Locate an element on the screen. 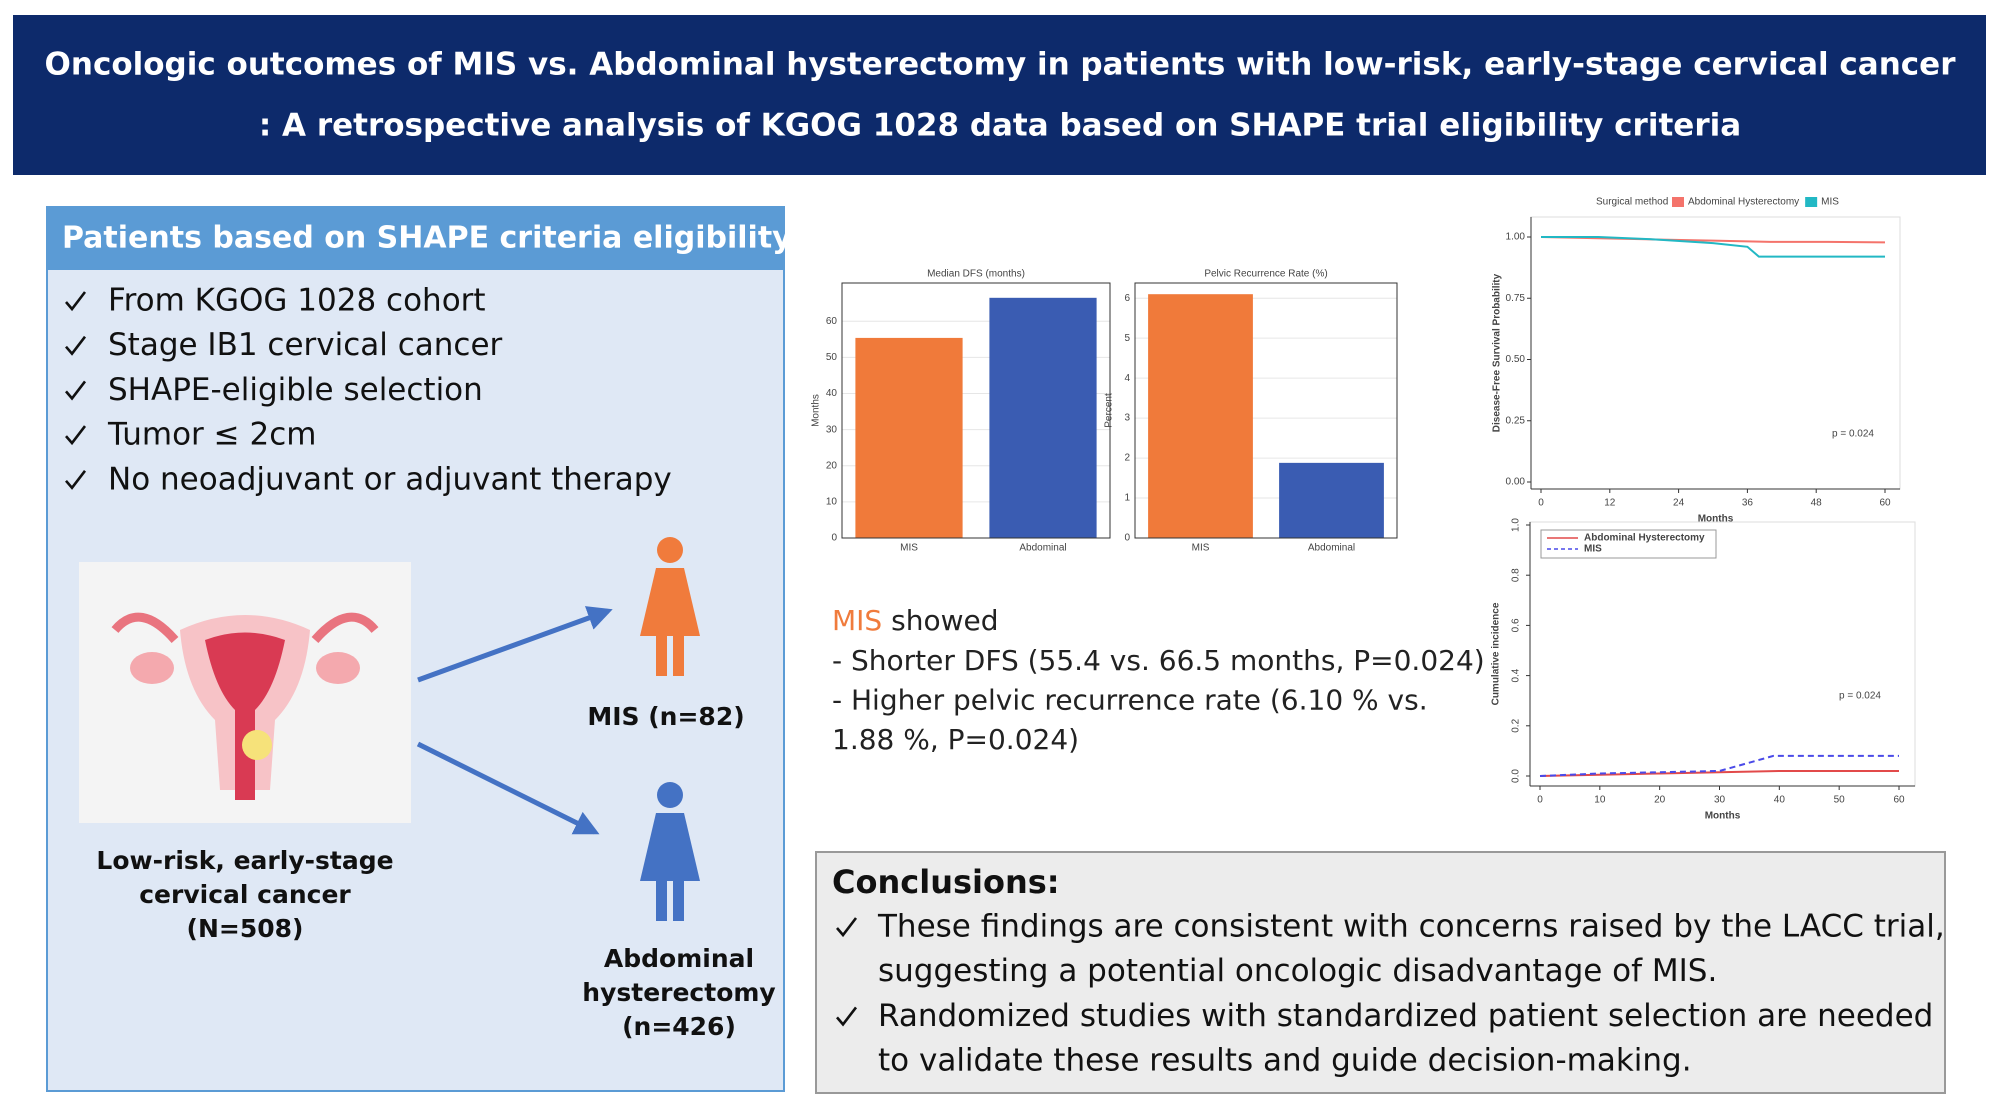 The width and height of the screenshot is (2000, 1107). annotation: p = 0.024 is located at coordinates (1853, 434).